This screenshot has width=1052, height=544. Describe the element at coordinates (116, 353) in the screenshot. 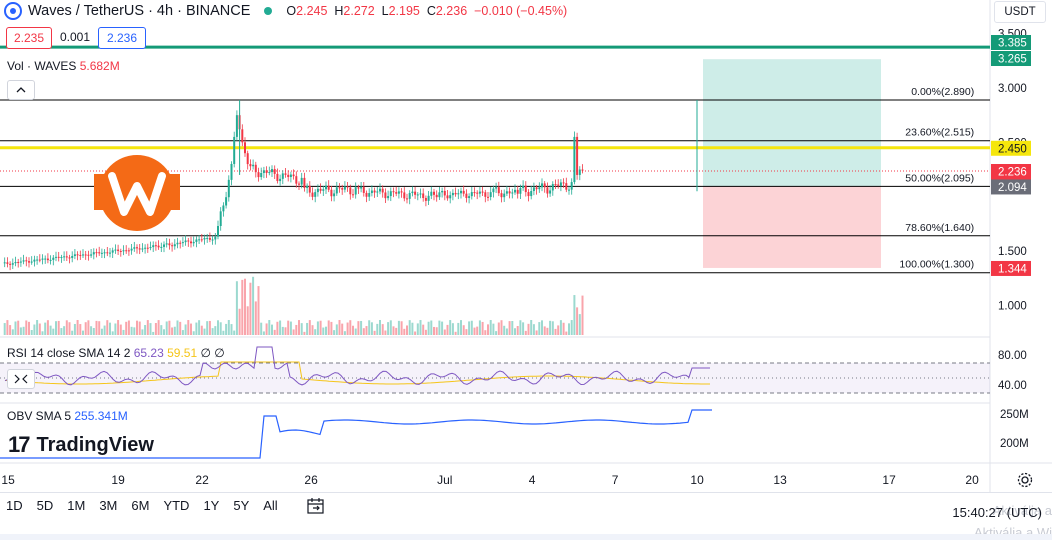

I see `rsi-legend: RSI 14 close SMA 14 2 65.23 59.51 ∅ ∅` at that location.